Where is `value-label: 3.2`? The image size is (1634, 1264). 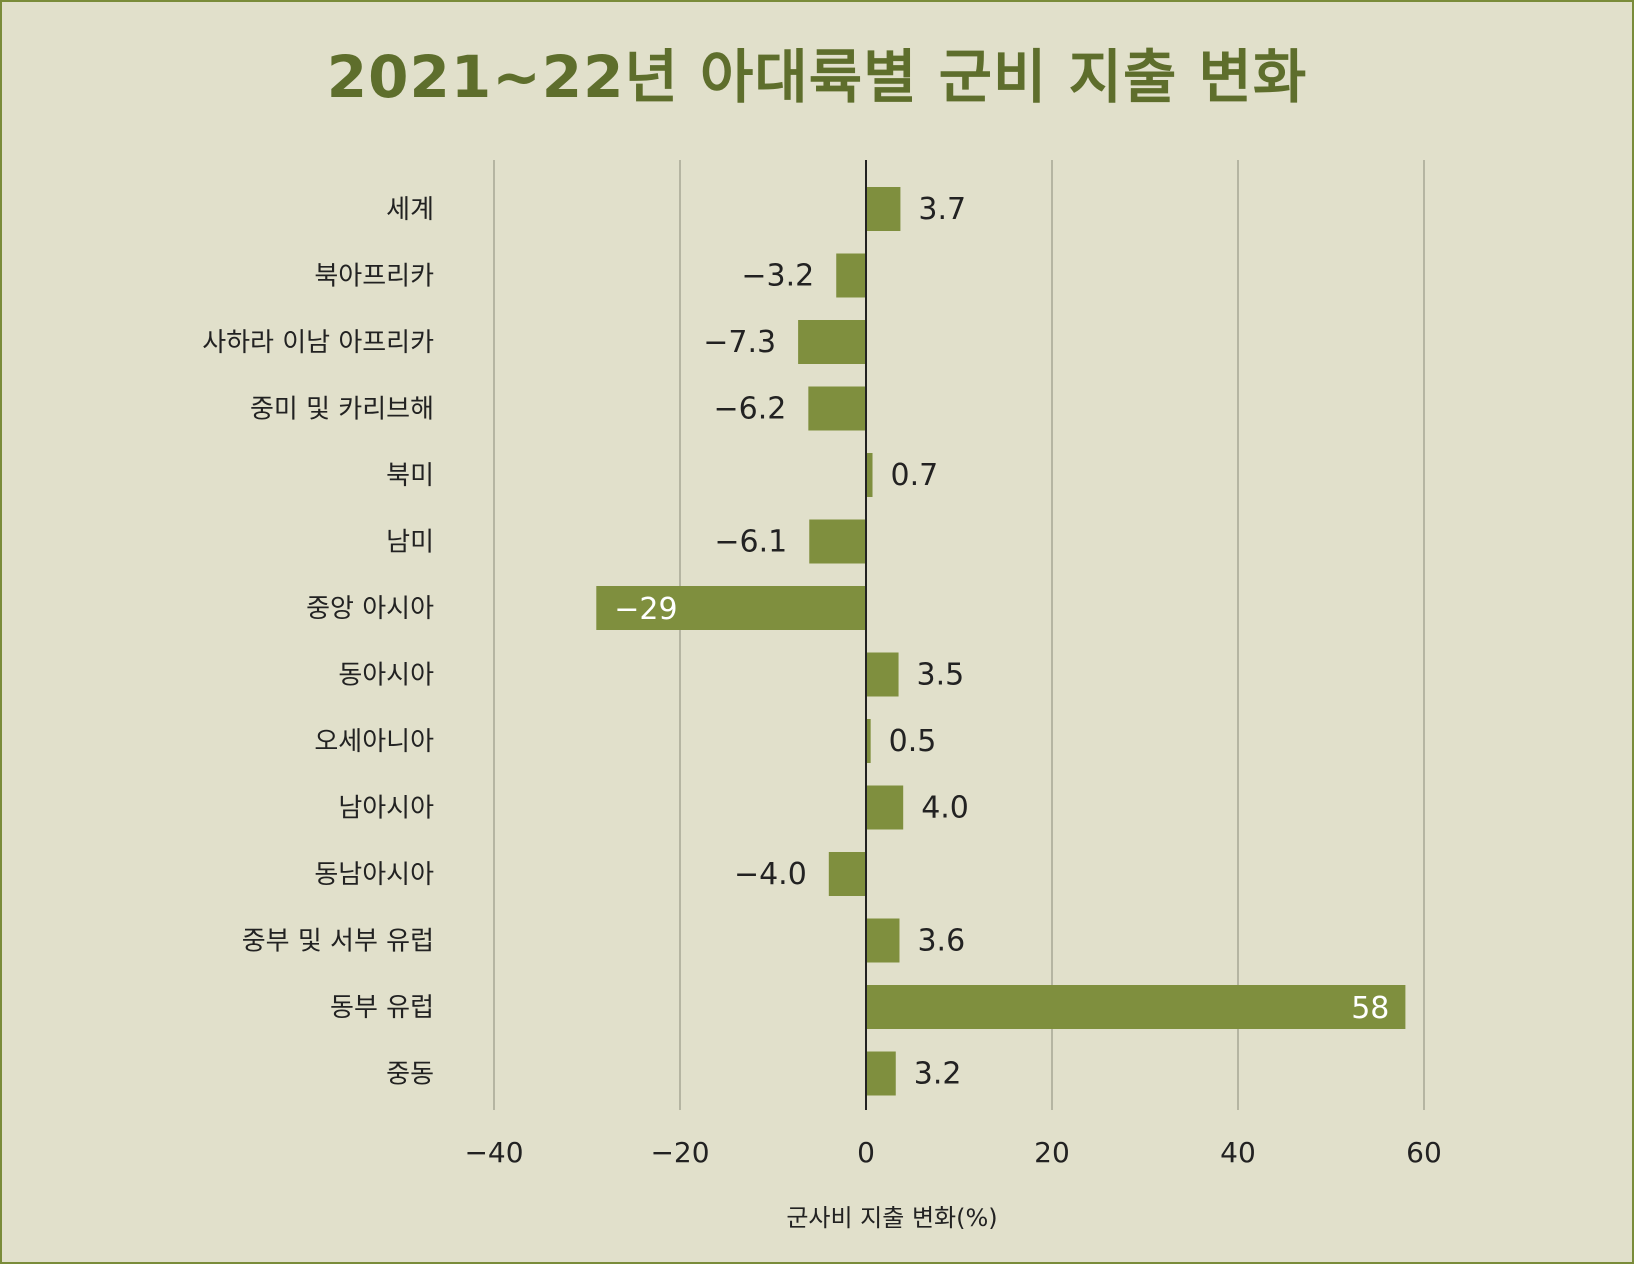 value-label: 3.2 is located at coordinates (938, 1074).